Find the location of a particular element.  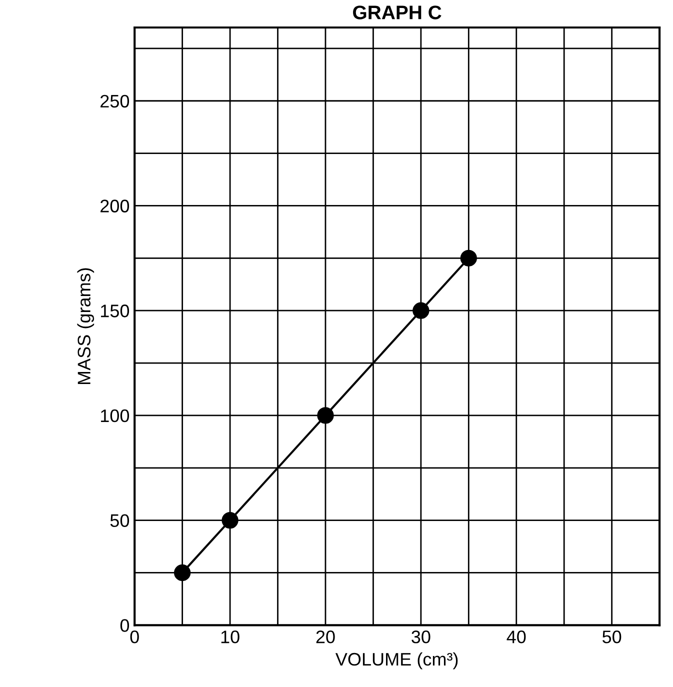

x-tick-label: 30 is located at coordinates (421, 637).